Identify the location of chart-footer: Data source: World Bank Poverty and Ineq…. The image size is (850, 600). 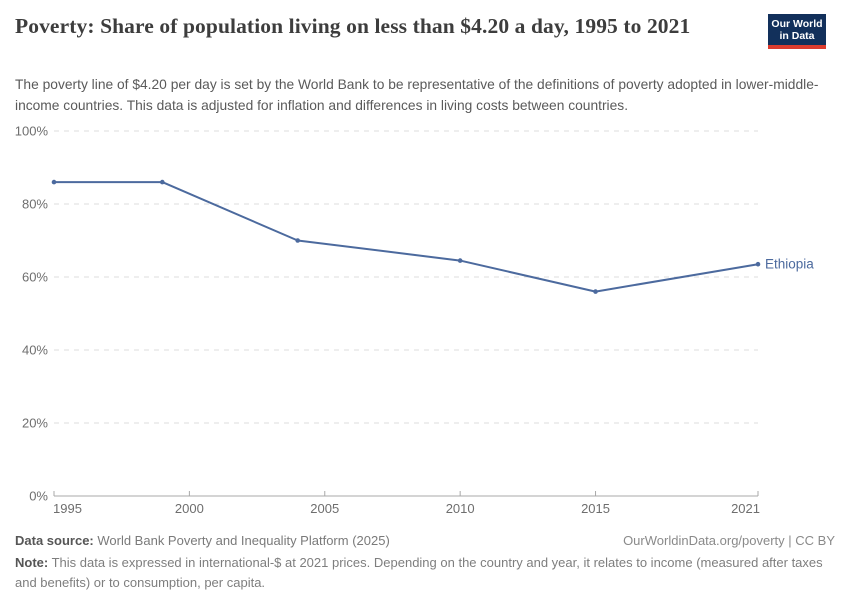
(425, 562).